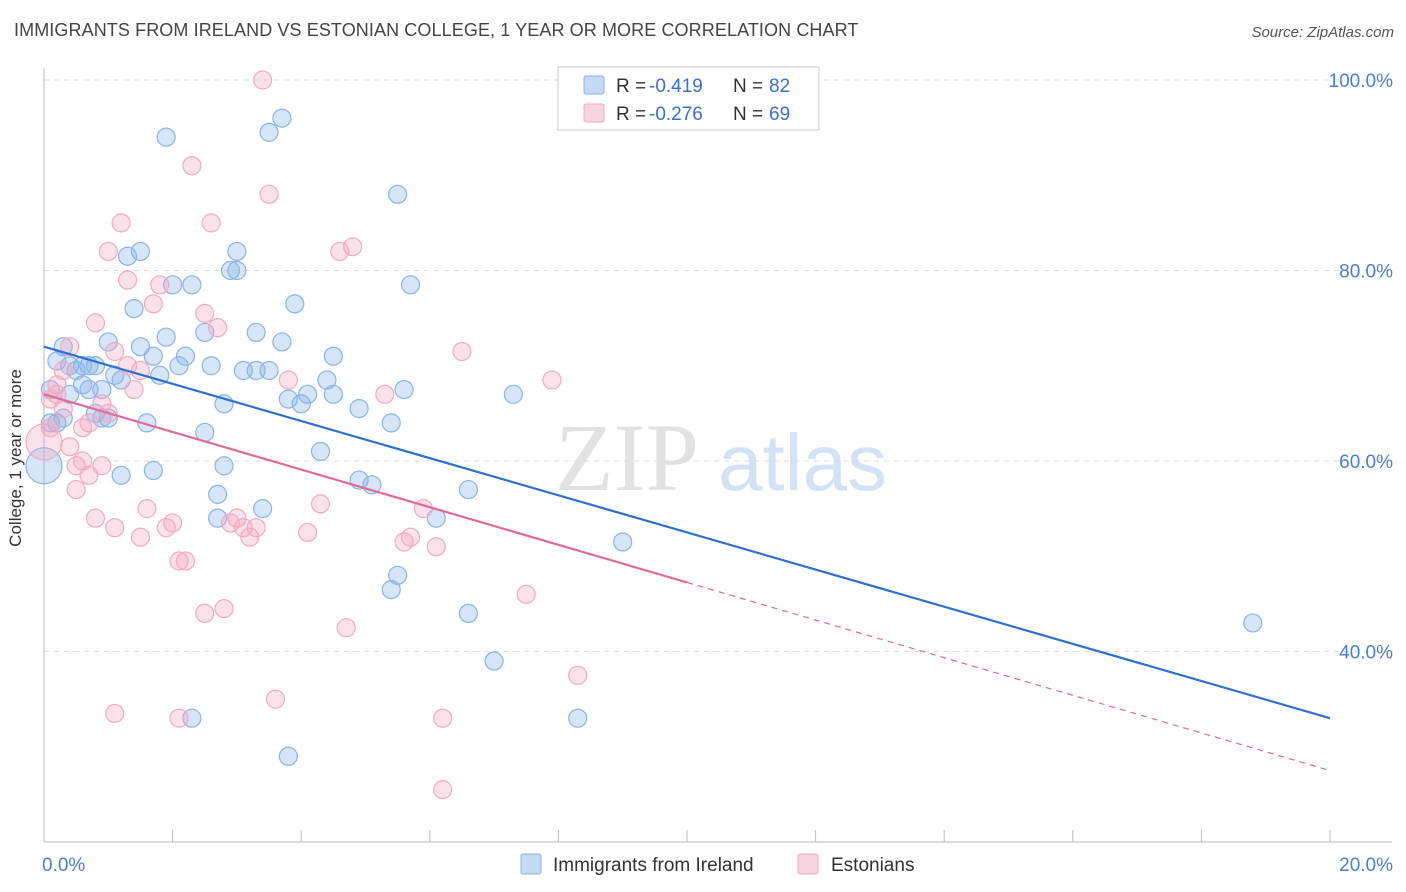 This screenshot has width=1406, height=892. I want to click on stats-legend: R = -0.419 N = 82 R = -0.276 N = 69, so click(688, 98).